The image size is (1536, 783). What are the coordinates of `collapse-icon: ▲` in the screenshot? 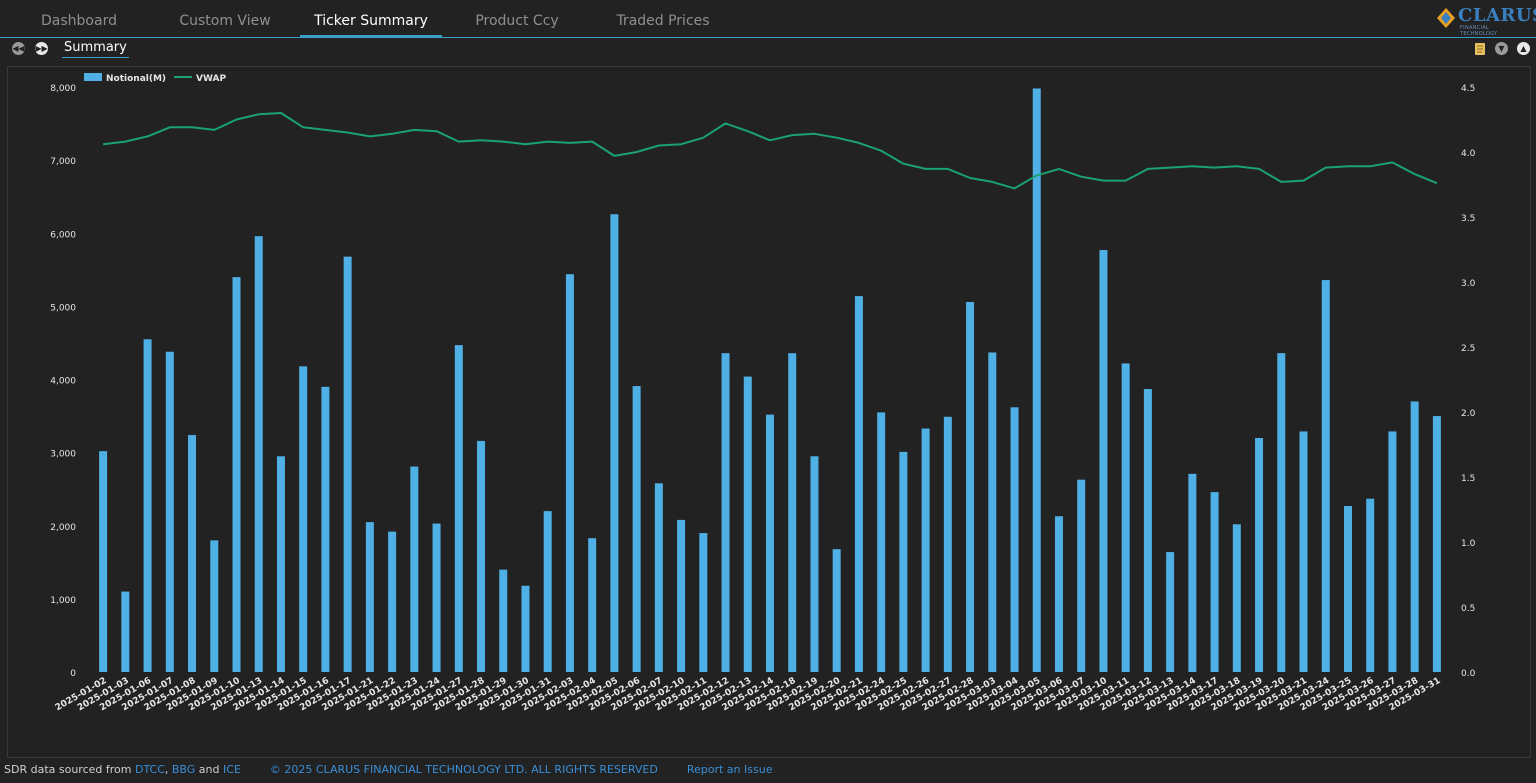 It's located at (1523, 48).